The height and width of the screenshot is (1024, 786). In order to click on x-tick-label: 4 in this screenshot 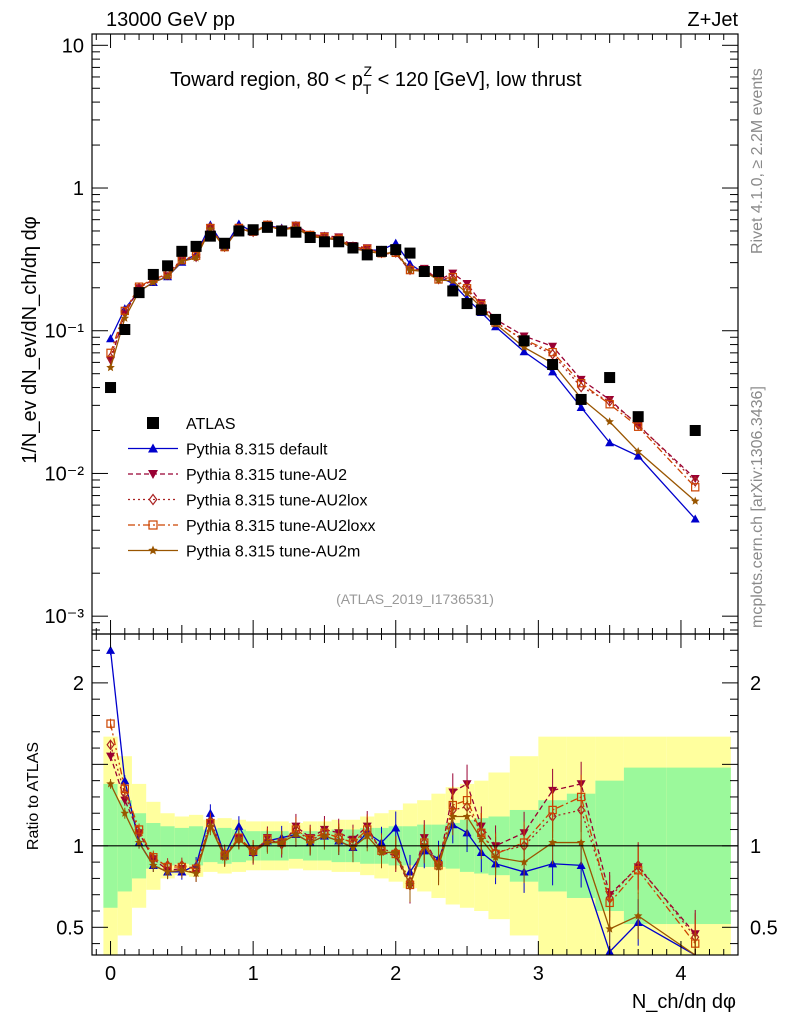, I will do `click(680, 974)`.